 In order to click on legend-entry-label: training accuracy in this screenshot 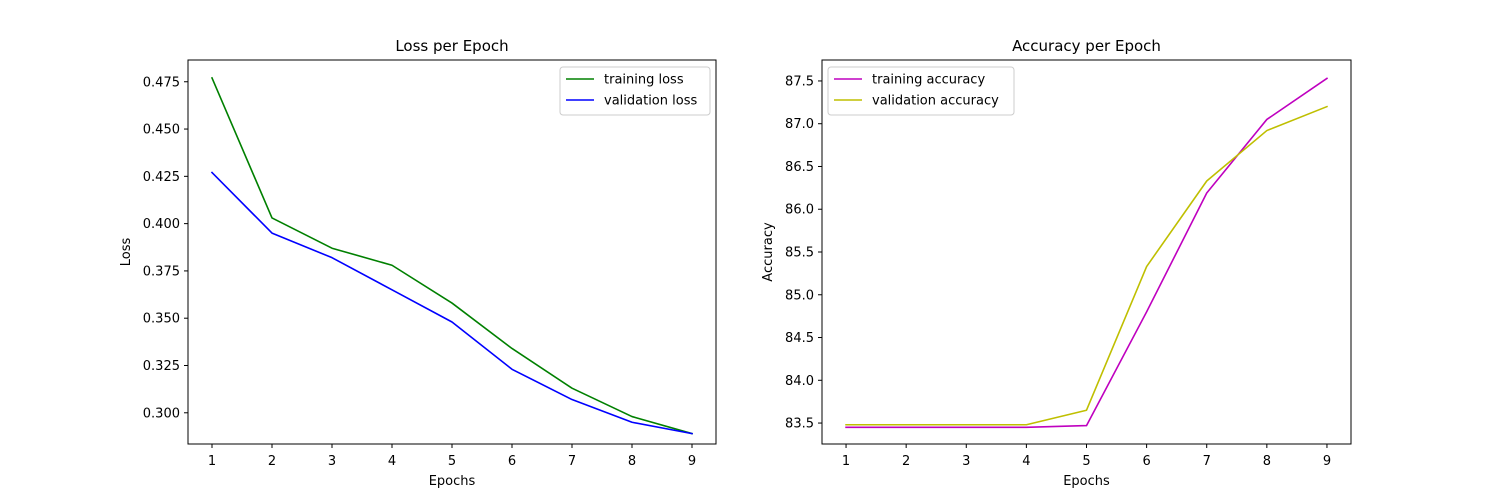, I will do `click(928, 80)`.